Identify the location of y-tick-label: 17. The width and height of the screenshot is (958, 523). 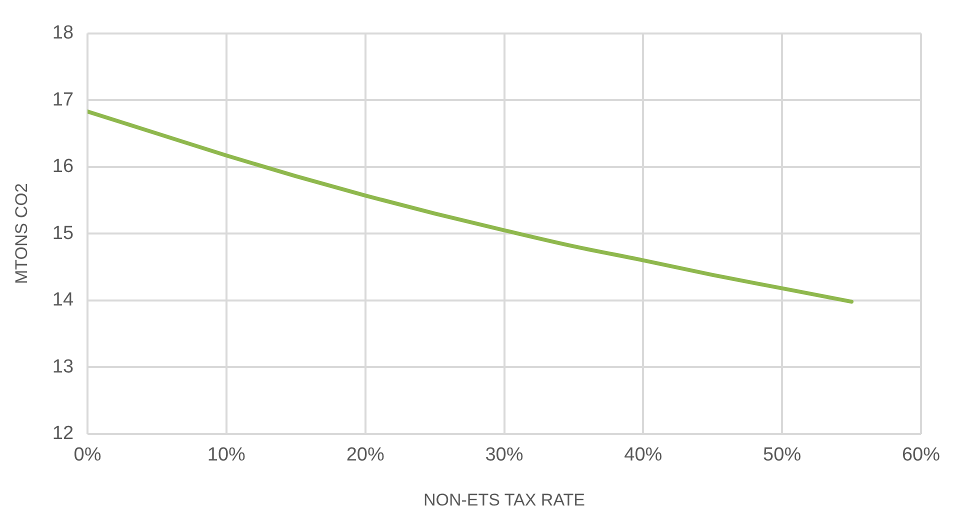
(63, 99).